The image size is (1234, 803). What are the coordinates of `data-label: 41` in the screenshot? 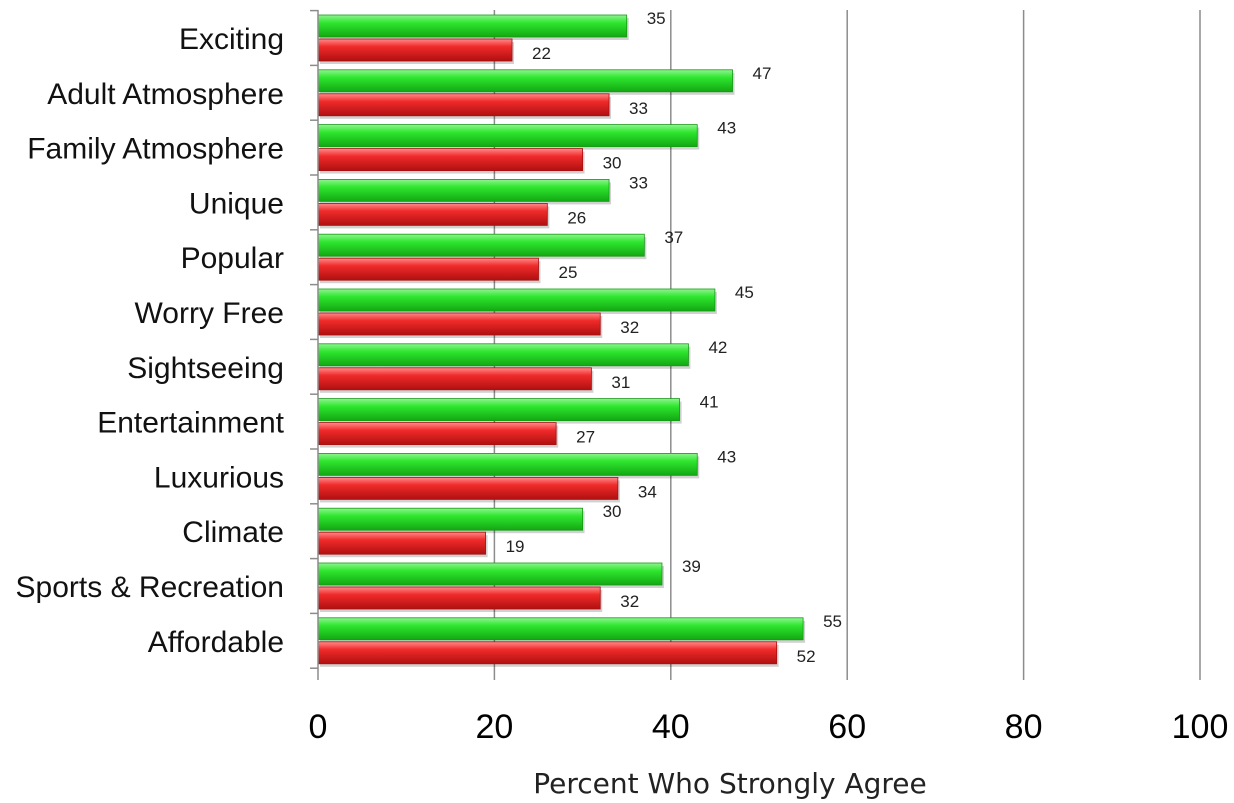 It's located at (709, 402).